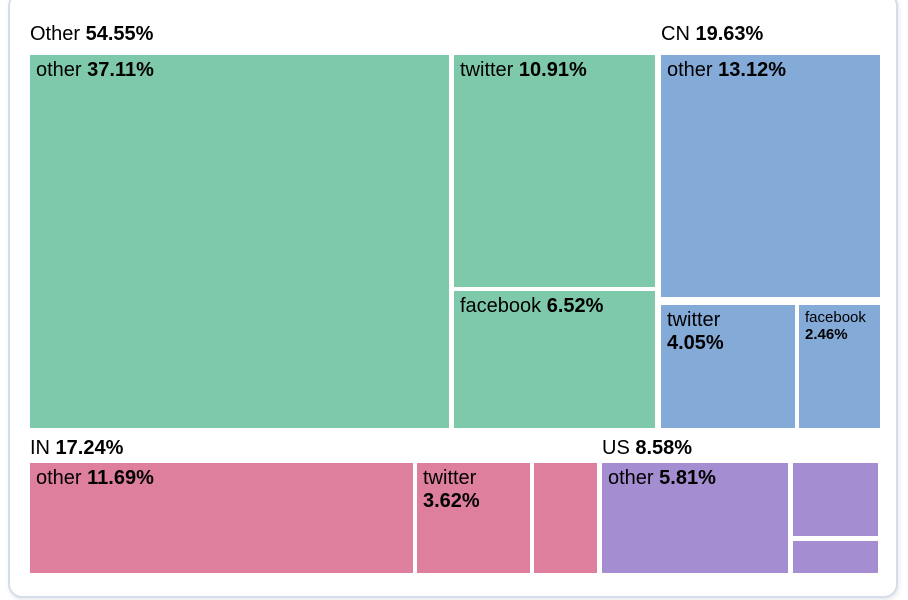  I want to click on cell-label: twitter 4.05%, so click(728, 330).